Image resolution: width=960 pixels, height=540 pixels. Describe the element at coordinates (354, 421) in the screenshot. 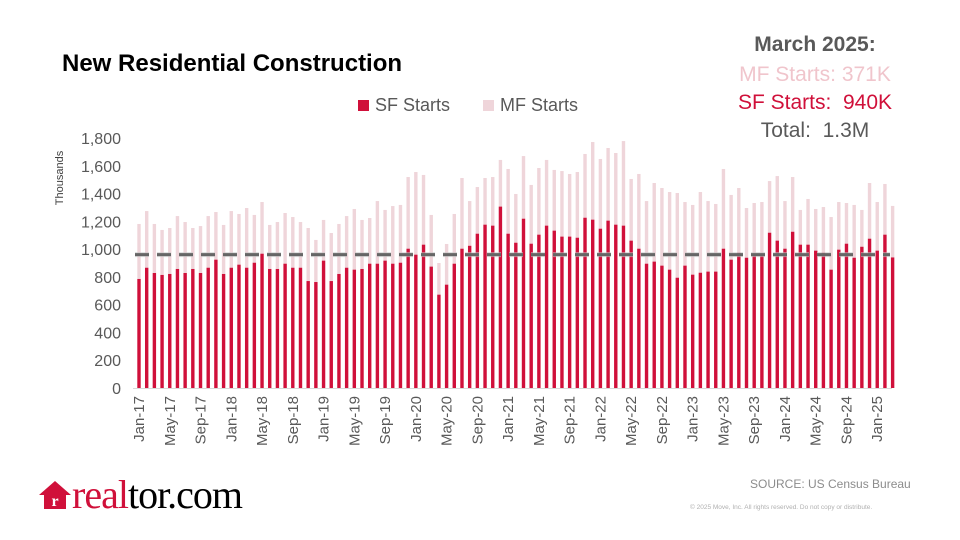

I see `x-tick-label: May-19` at that location.